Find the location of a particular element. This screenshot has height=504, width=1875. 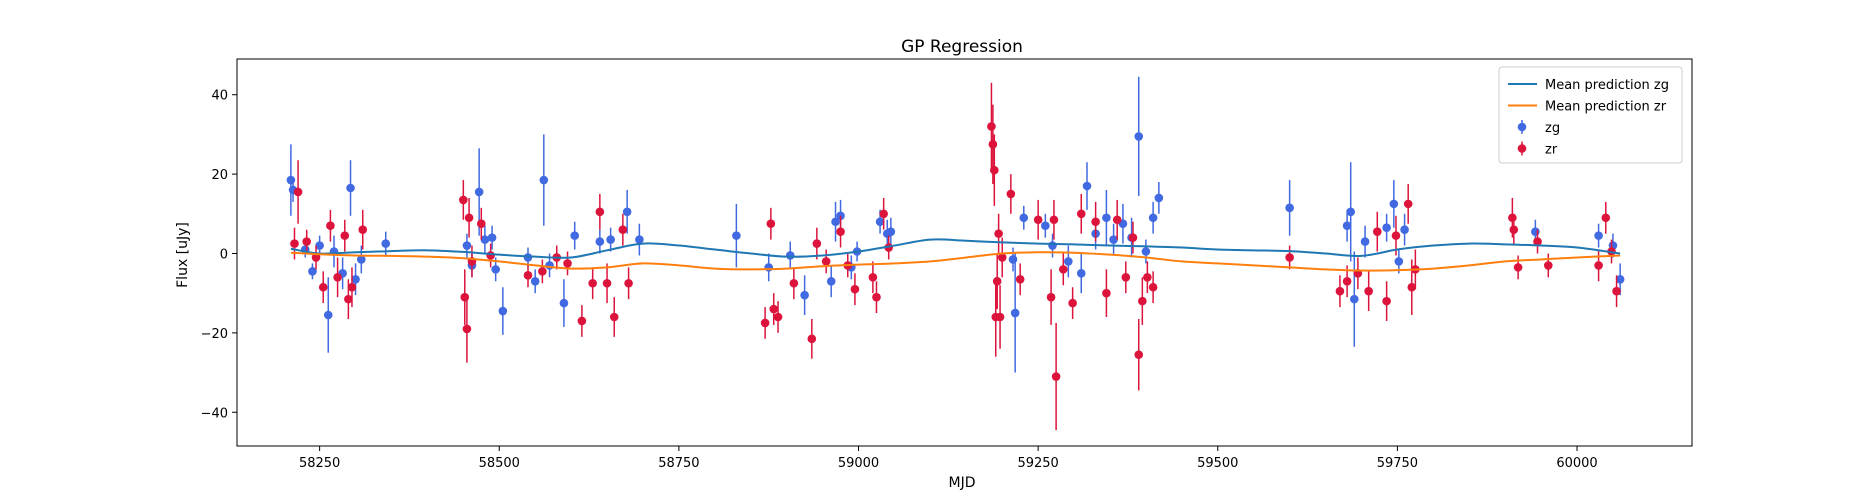

y-tick-label: −40 is located at coordinates (214, 413).